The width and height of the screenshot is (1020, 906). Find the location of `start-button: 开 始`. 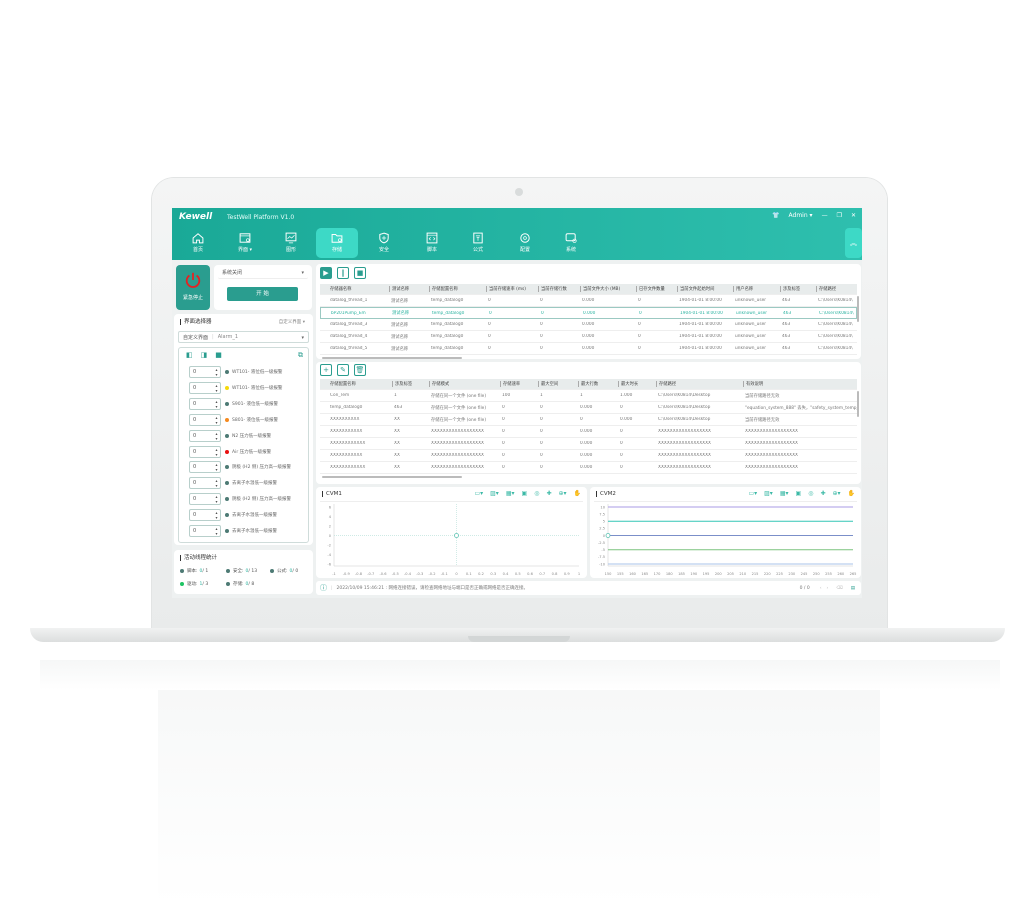

start-button: 开 始 is located at coordinates (262, 294).